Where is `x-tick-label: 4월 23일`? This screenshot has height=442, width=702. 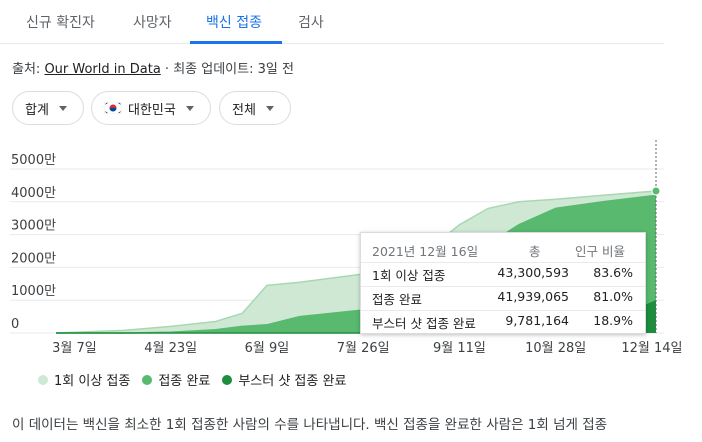 x-tick-label: 4월 23일 is located at coordinates (170, 348).